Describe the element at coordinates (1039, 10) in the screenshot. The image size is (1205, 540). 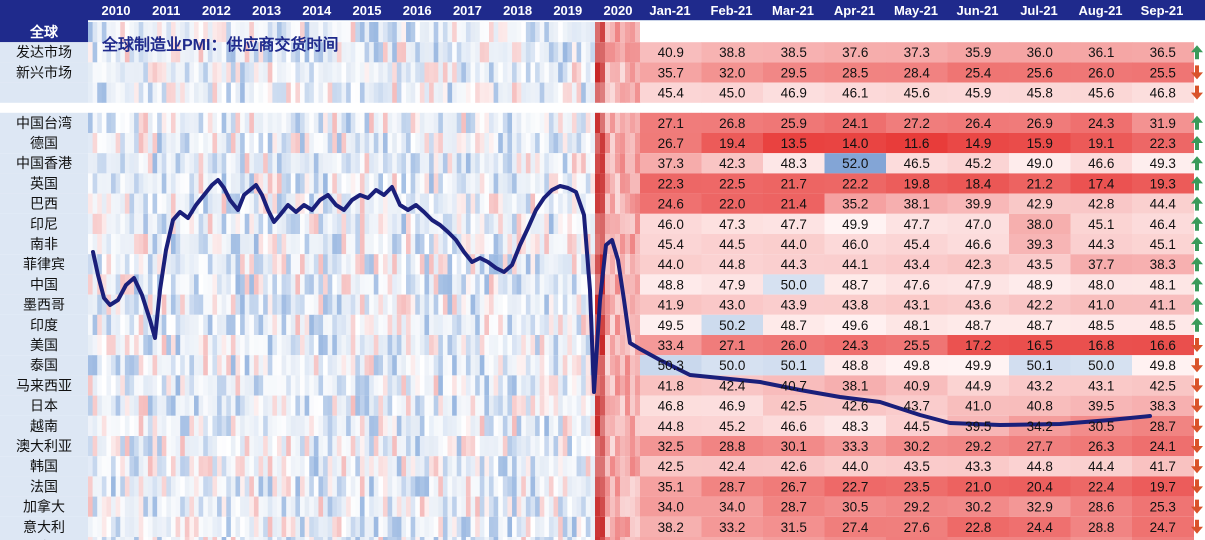
I see `month-label: Jul-21` at that location.